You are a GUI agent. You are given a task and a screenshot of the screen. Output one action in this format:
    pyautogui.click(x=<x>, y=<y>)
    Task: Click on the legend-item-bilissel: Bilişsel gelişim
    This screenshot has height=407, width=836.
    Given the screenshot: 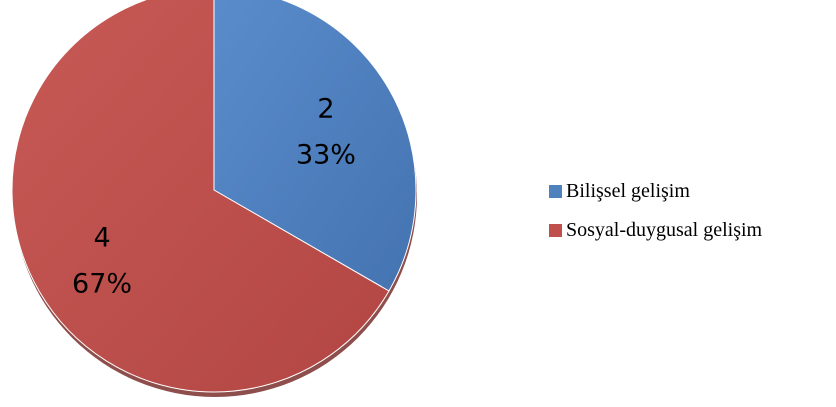 What is the action you would take?
    pyautogui.click(x=655, y=191)
    